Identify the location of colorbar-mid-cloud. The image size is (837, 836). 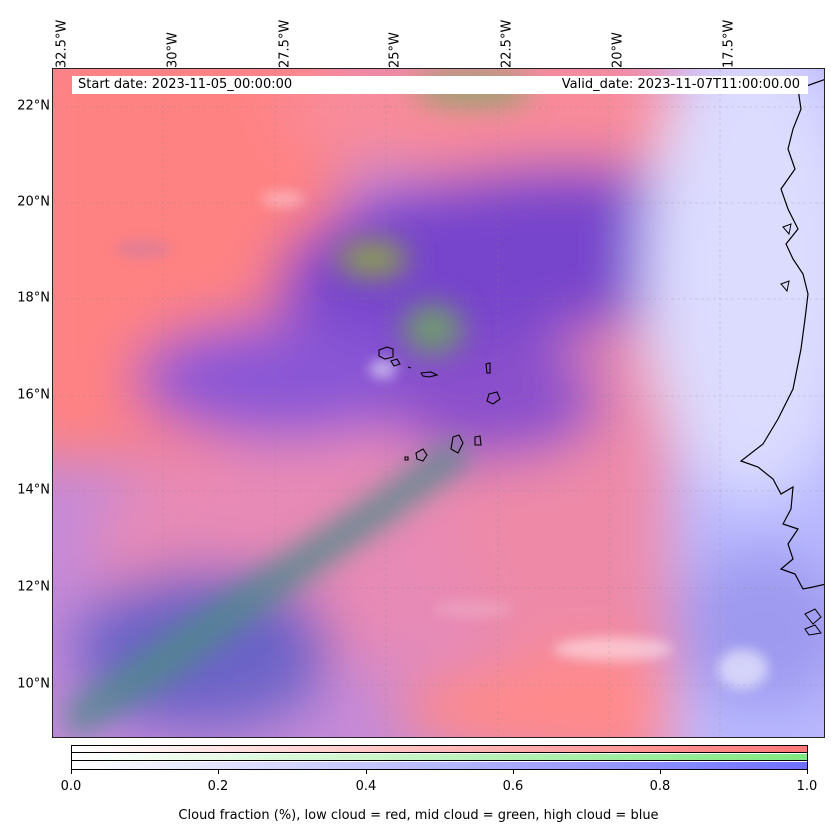
(439, 757).